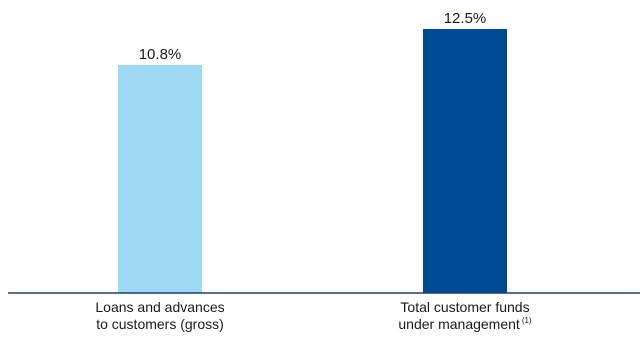  I want to click on value-label-2: 12.5%, so click(465, 18).